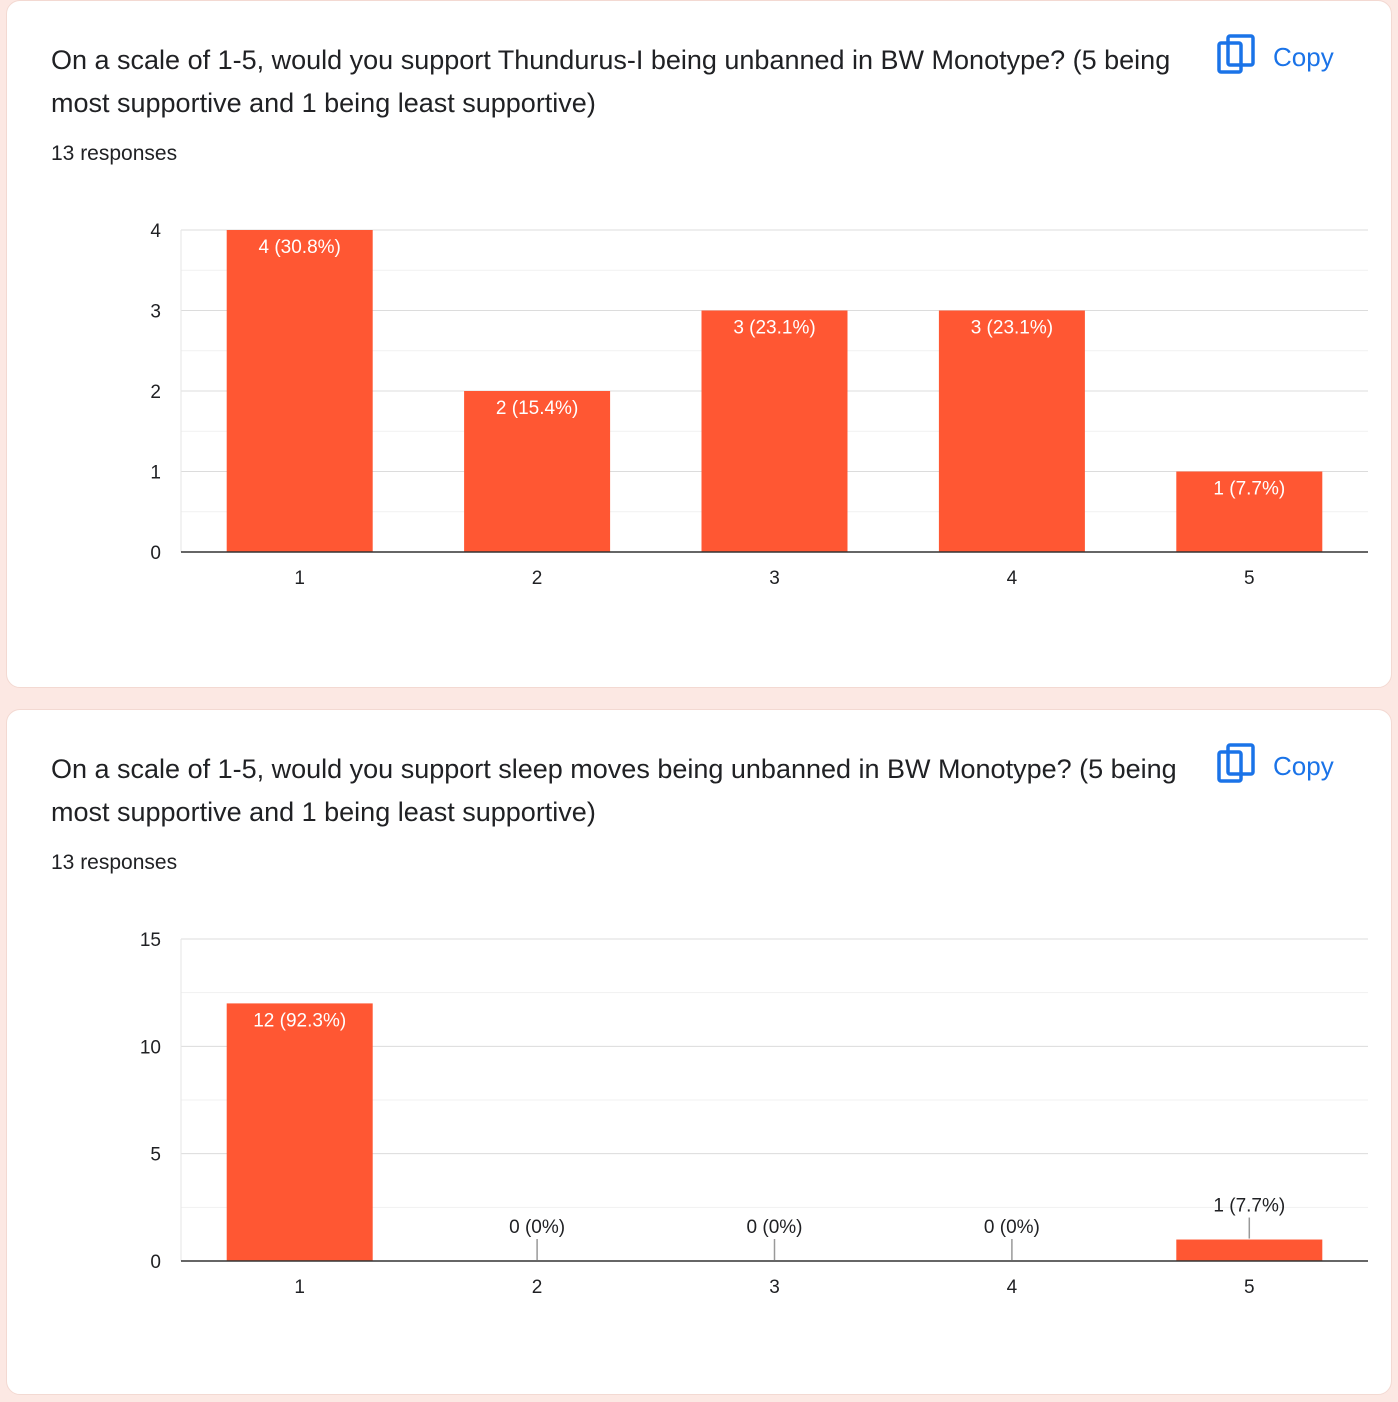  What do you see at coordinates (155, 1155) in the screenshot?
I see `y-tick-label: 5` at bounding box center [155, 1155].